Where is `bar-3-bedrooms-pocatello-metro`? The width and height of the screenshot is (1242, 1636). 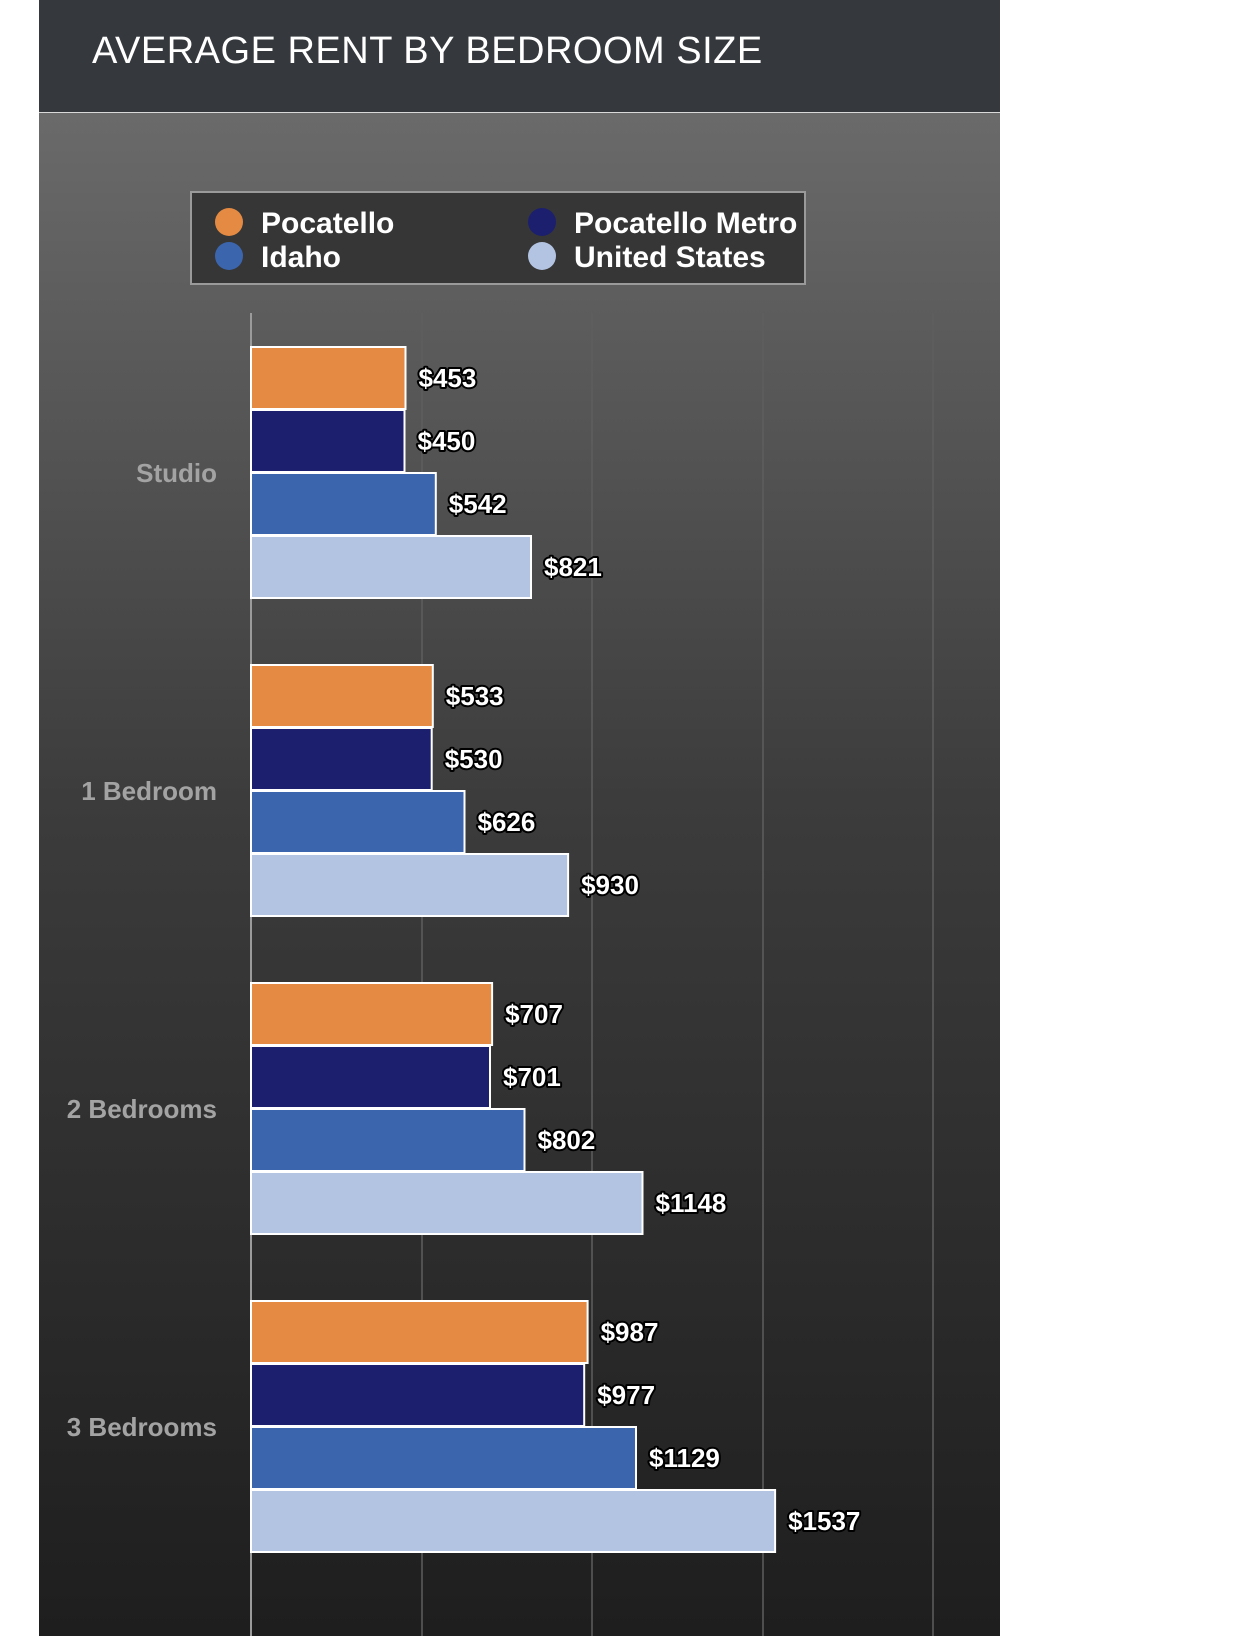
bar-3-bedrooms-pocatello-metro is located at coordinates (418, 1395).